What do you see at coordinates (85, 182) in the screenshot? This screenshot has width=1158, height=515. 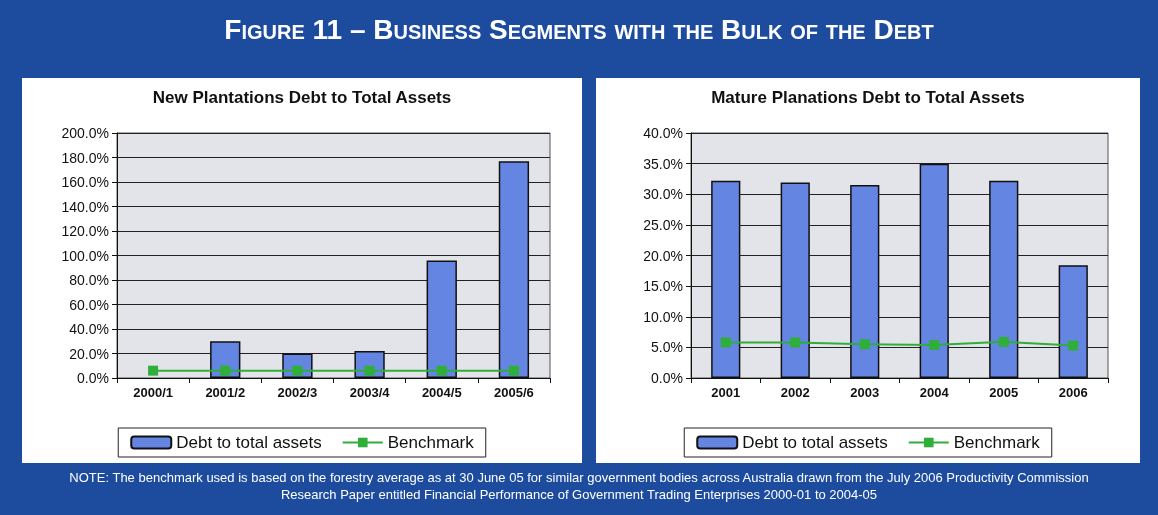 I see `y-tick-label: 160.0%` at bounding box center [85, 182].